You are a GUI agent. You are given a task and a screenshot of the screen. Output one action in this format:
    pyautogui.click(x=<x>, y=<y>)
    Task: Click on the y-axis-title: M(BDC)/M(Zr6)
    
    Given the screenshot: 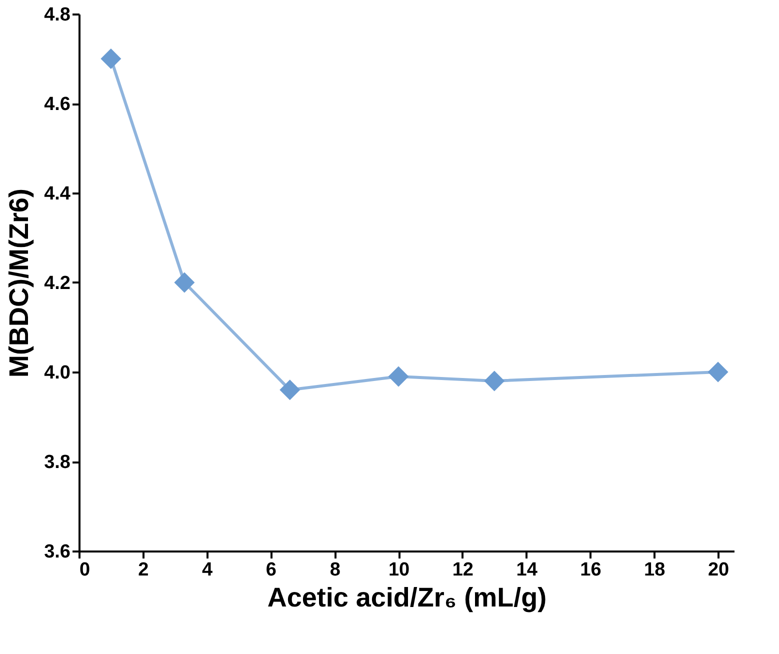 What is the action you would take?
    pyautogui.click(x=19, y=283)
    